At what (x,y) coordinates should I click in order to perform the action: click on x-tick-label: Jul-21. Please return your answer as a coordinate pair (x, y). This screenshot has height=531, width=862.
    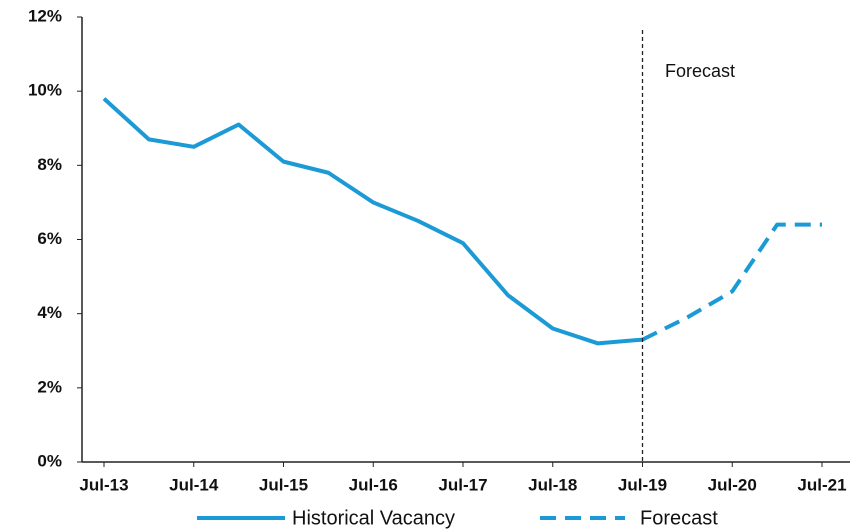
    Looking at the image, I should click on (821, 484).